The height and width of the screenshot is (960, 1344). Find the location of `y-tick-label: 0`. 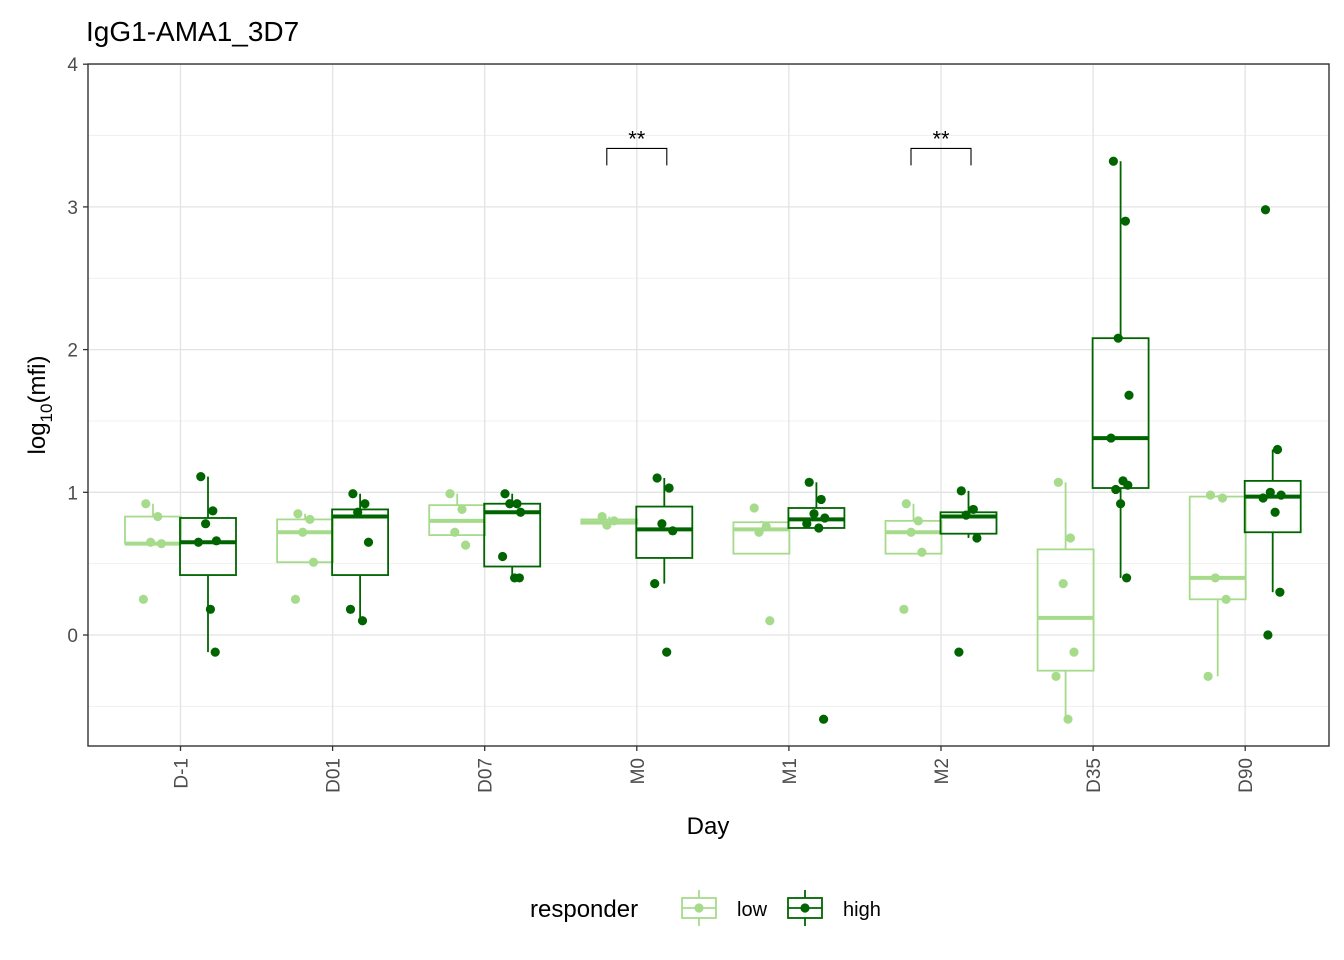

y-tick-label: 0 is located at coordinates (72, 636).